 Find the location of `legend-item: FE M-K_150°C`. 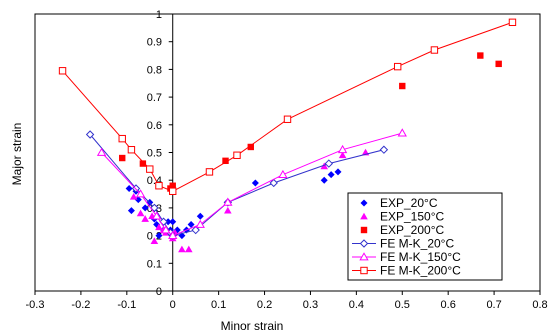

legend-item: FE M-K_150°C is located at coordinates (406, 257).